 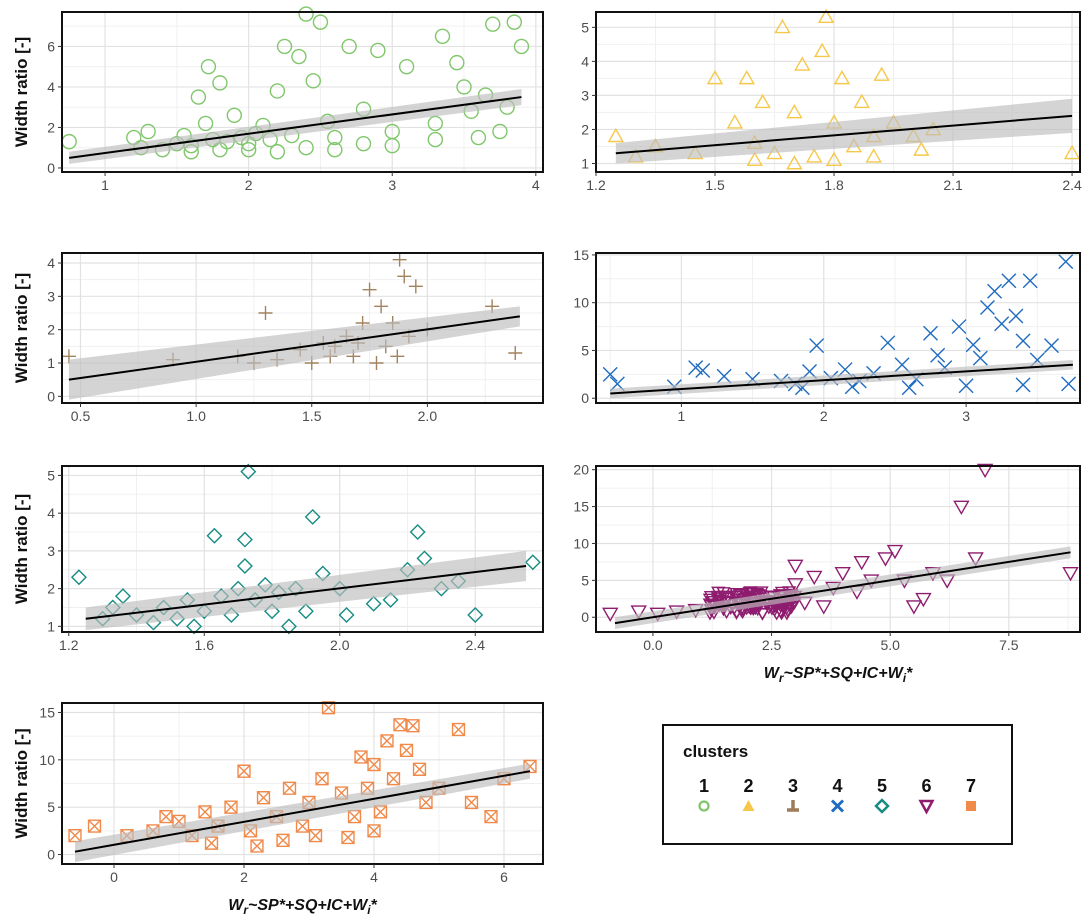 What do you see at coordinates (882, 786) in the screenshot?
I see `legend-label: 5` at bounding box center [882, 786].